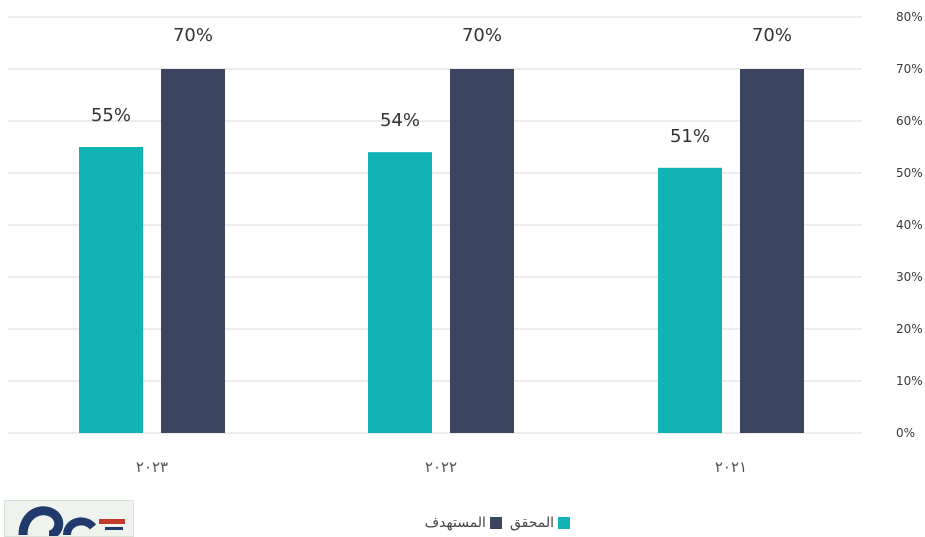  What do you see at coordinates (909, 225) in the screenshot?
I see `y-tick-label: 40%` at bounding box center [909, 225].